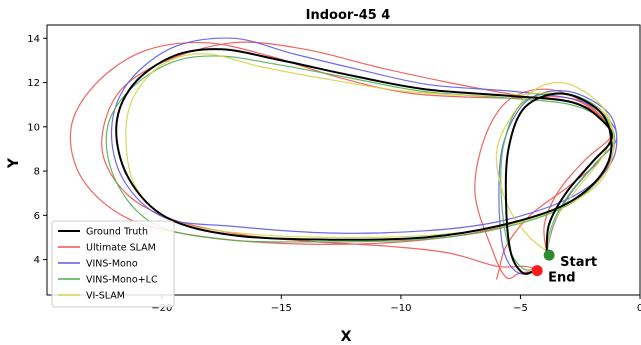  I want to click on legend-label-ground-truth: Ground Truth, so click(117, 232).